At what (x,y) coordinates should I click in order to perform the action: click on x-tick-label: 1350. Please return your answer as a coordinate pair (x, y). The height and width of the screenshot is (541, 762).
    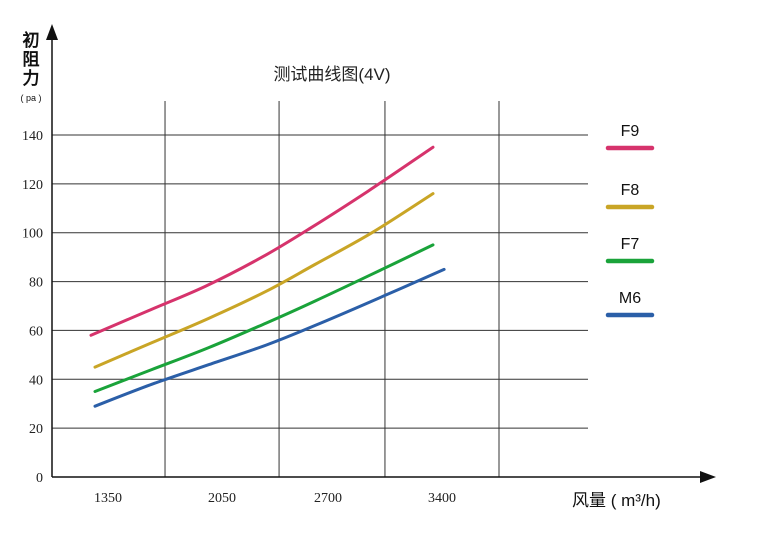
    Looking at the image, I should click on (108, 498).